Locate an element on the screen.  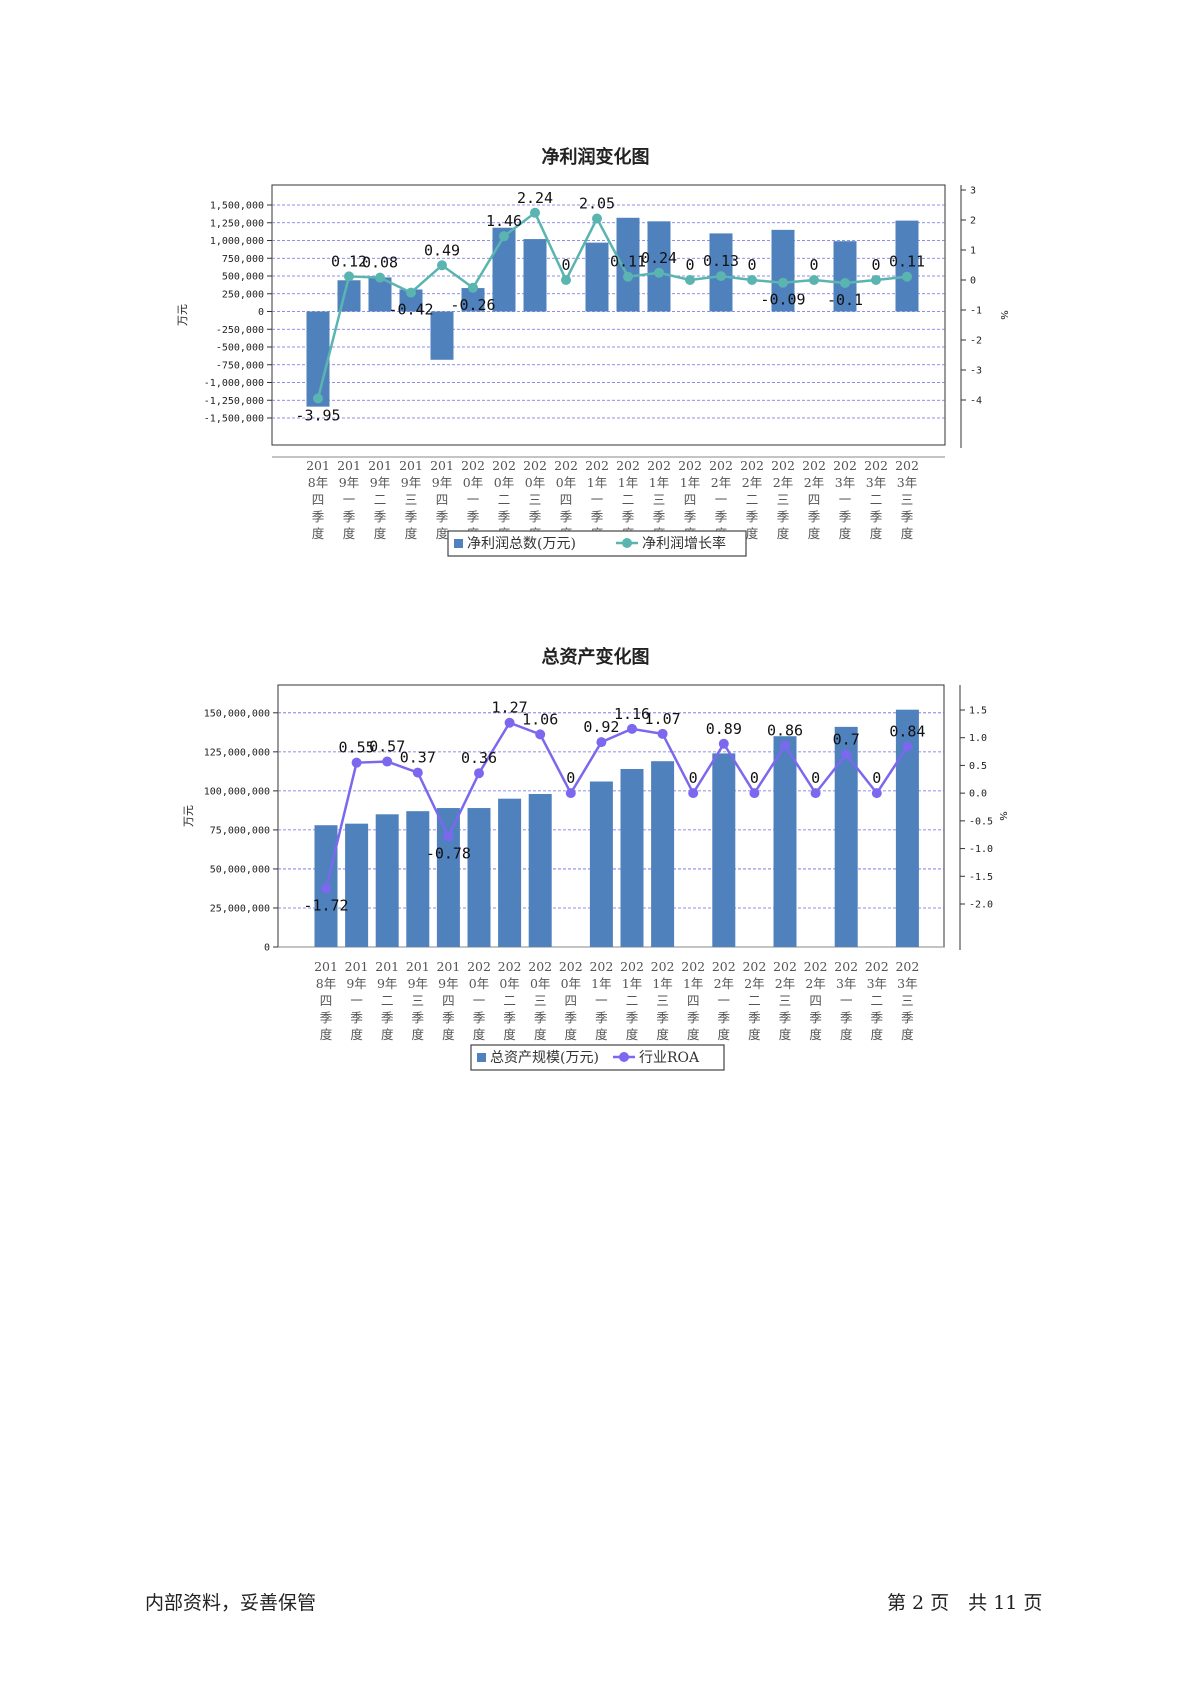
x-tick-label: 202 3年一季度 is located at coordinates (845, 499).